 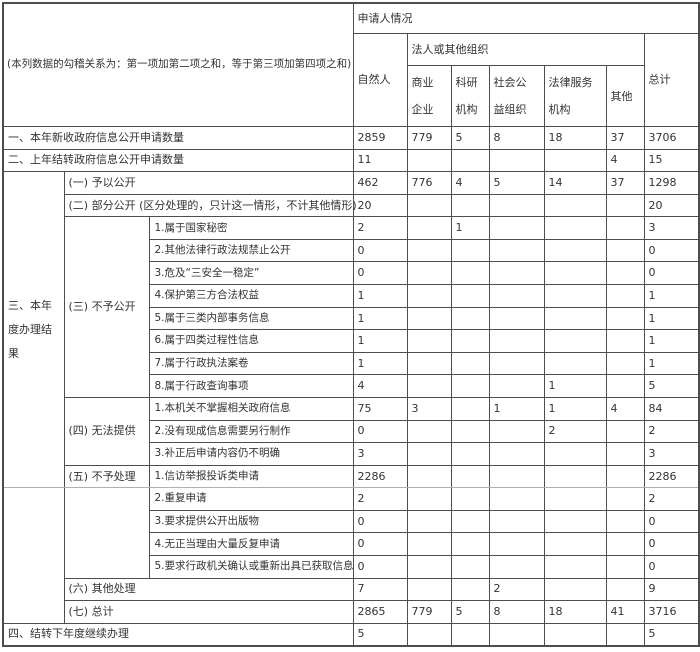 I want to click on value-cell: 11, so click(x=380, y=160).